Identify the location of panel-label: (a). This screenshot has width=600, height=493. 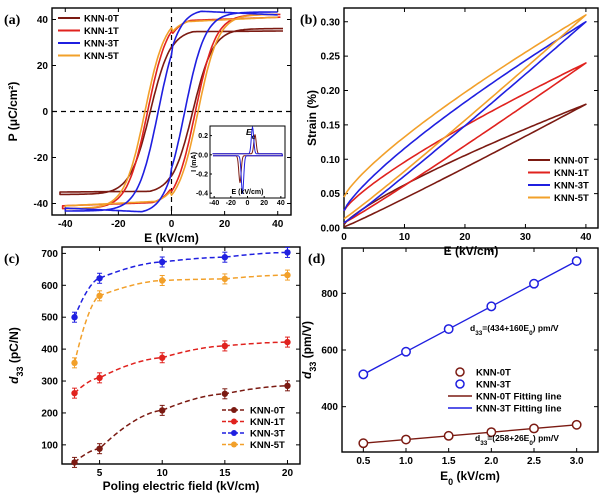
(12, 20).